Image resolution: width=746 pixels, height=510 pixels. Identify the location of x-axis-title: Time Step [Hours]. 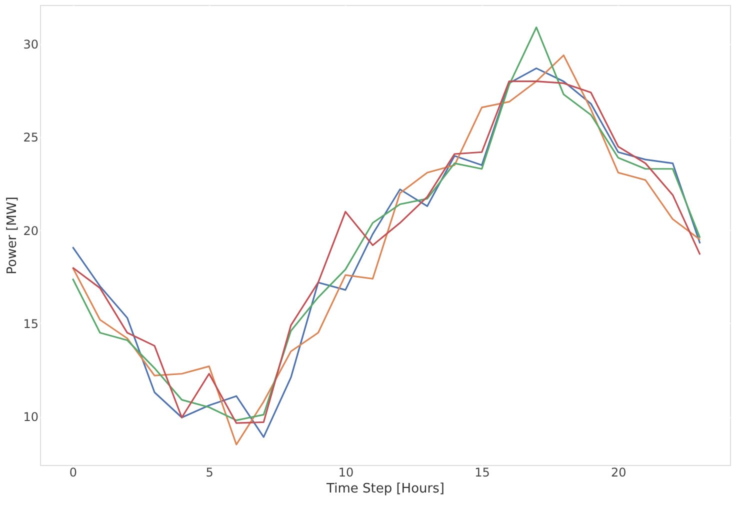
(385, 489).